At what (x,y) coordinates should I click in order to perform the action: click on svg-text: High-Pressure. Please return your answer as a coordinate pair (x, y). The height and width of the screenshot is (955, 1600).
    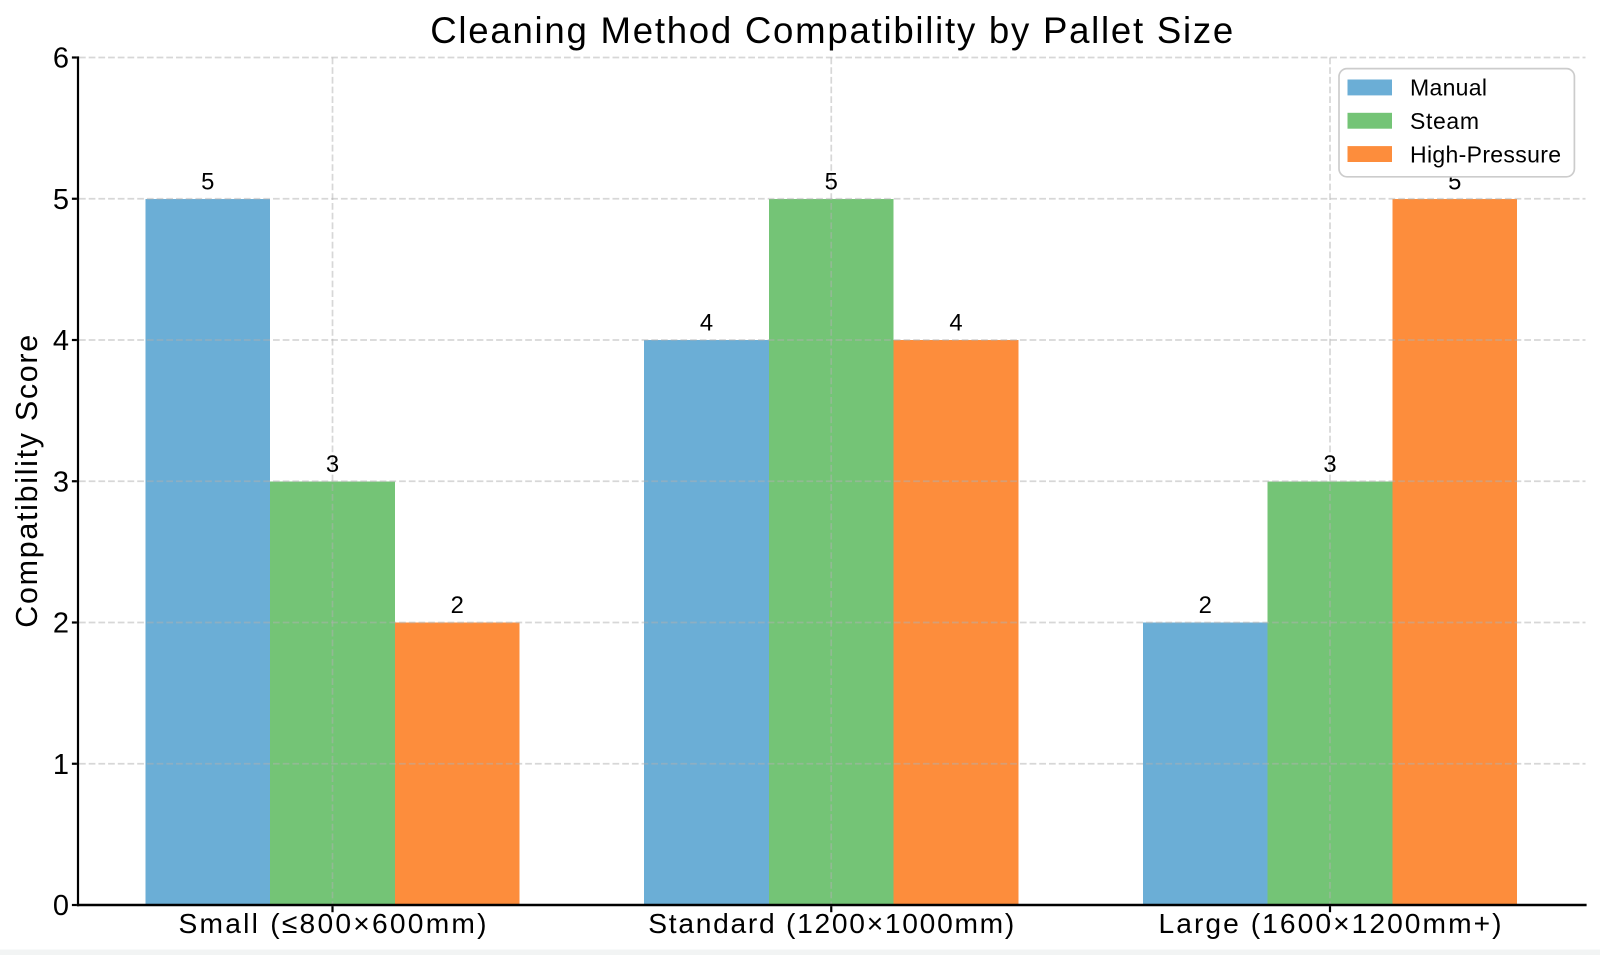
    Looking at the image, I should click on (1485, 154).